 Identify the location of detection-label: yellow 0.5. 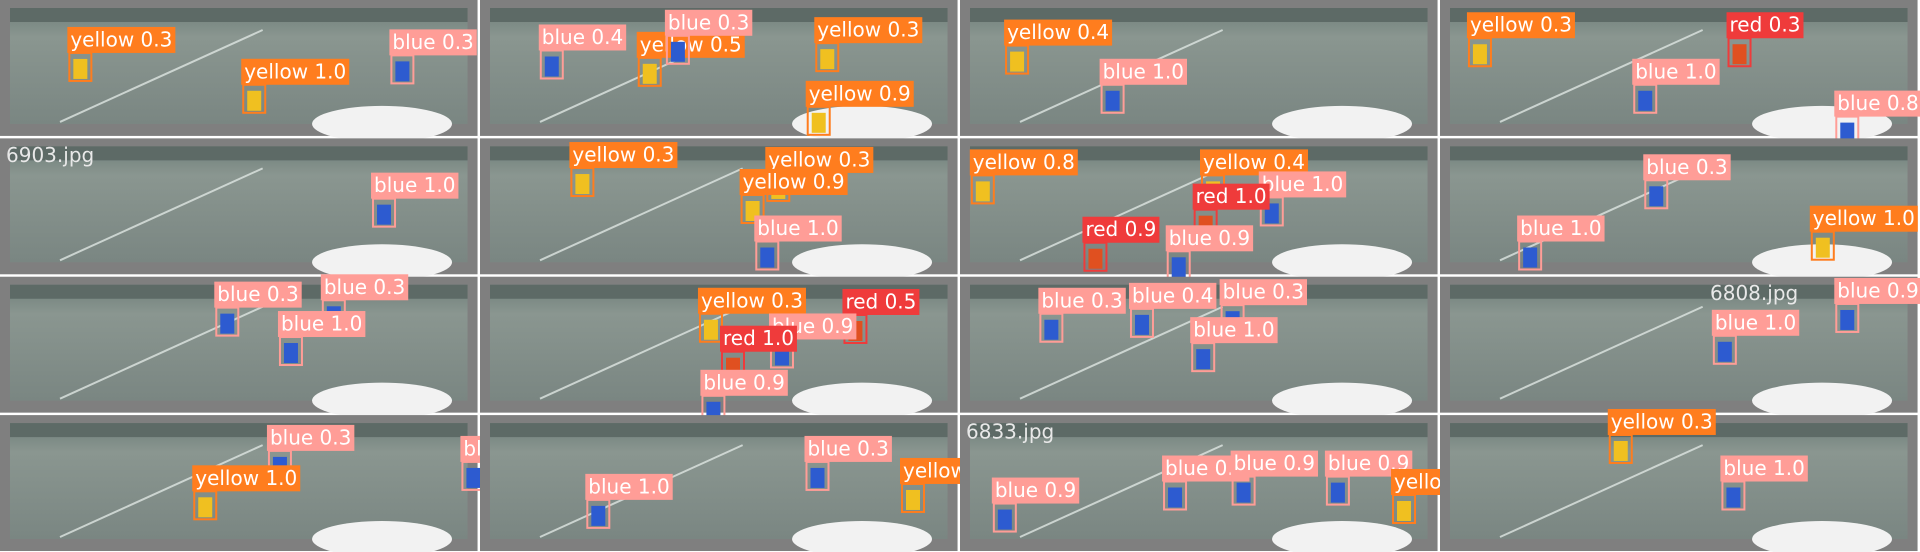
(691, 44).